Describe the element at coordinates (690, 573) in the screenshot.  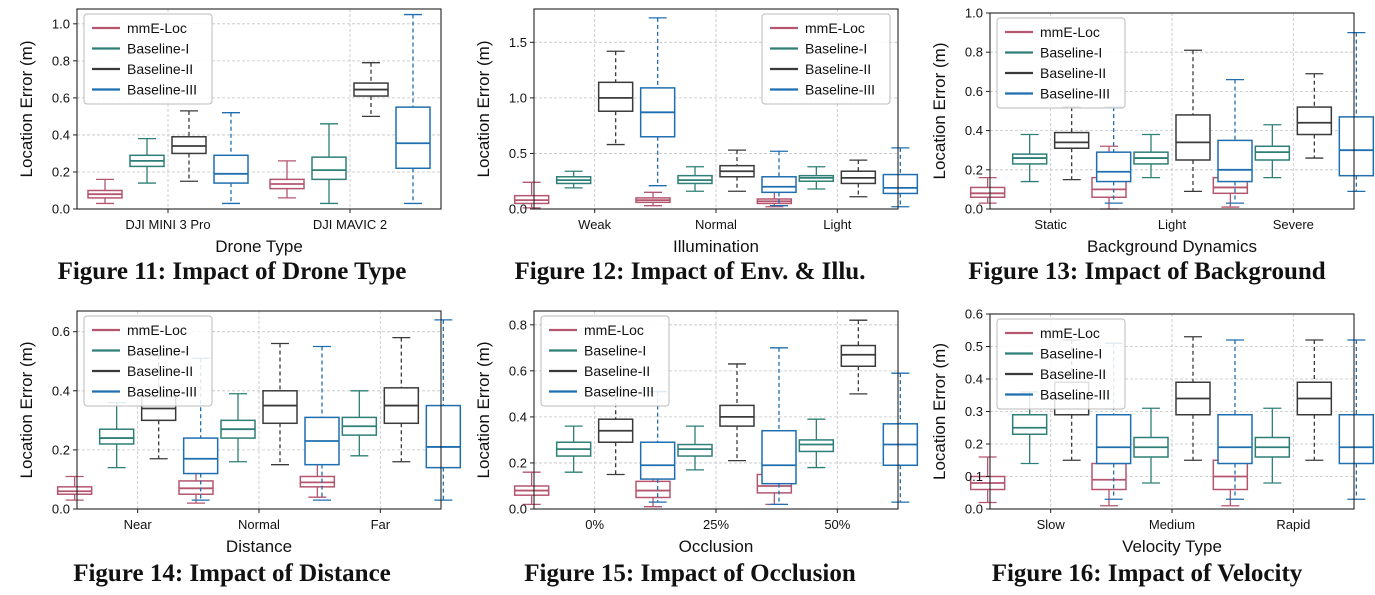
I see `caption-fig-15: Figure 15: Impact of Occlusion` at that location.